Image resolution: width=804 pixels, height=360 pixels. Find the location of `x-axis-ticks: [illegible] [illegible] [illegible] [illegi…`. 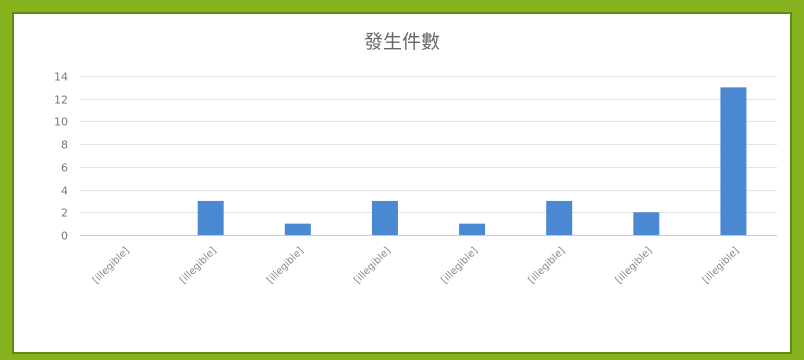

x-axis-ticks: [illegible] [illegible] [illegible] [illegi… is located at coordinates (416, 265).